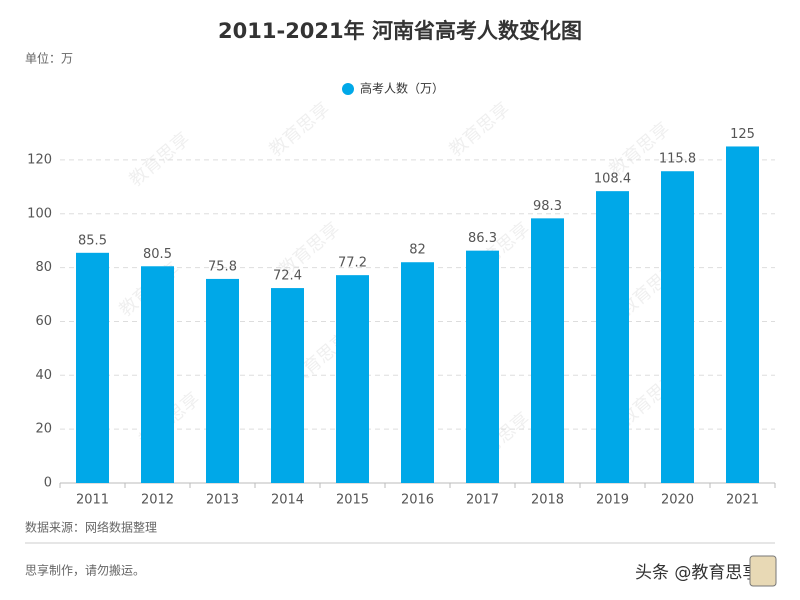  What do you see at coordinates (400, 31) in the screenshot?
I see `chart-title: 2011-2021年 河南省高考人数变化图` at bounding box center [400, 31].